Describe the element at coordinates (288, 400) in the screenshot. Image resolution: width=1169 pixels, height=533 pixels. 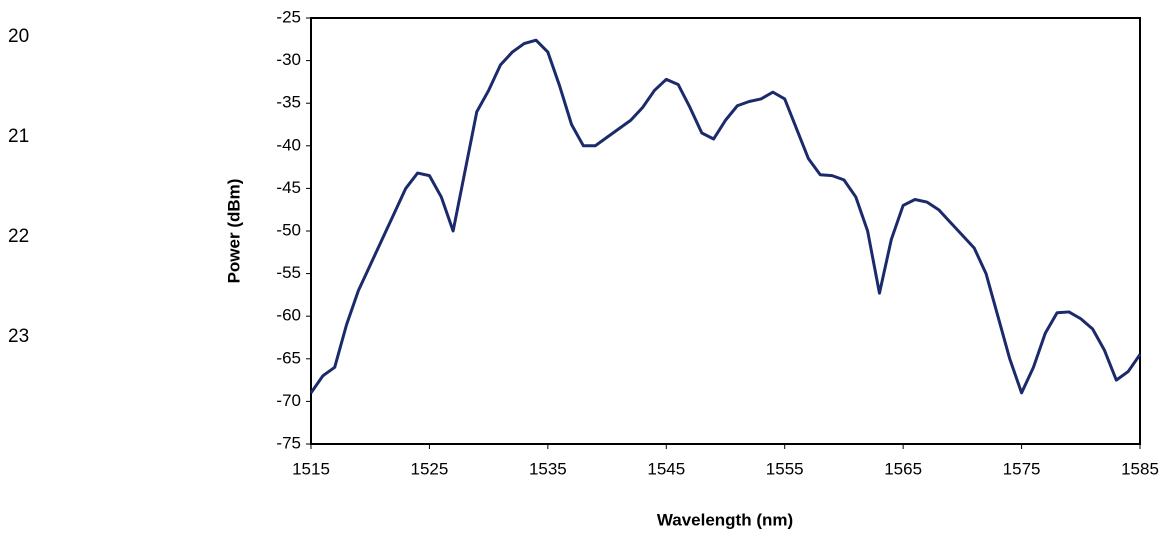
I see `y-tick-label: -70` at that location.